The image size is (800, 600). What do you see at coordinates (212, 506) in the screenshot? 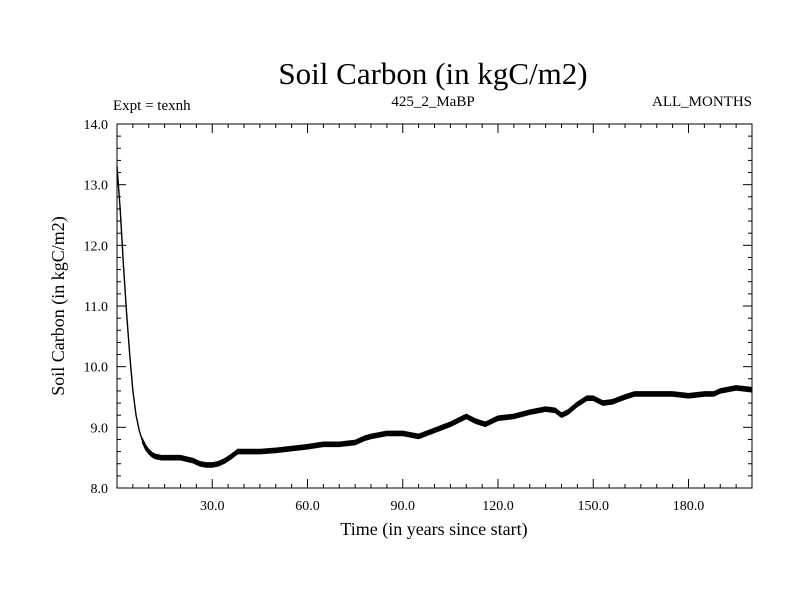
I see `x-tick-label: 30.0` at bounding box center [212, 506].